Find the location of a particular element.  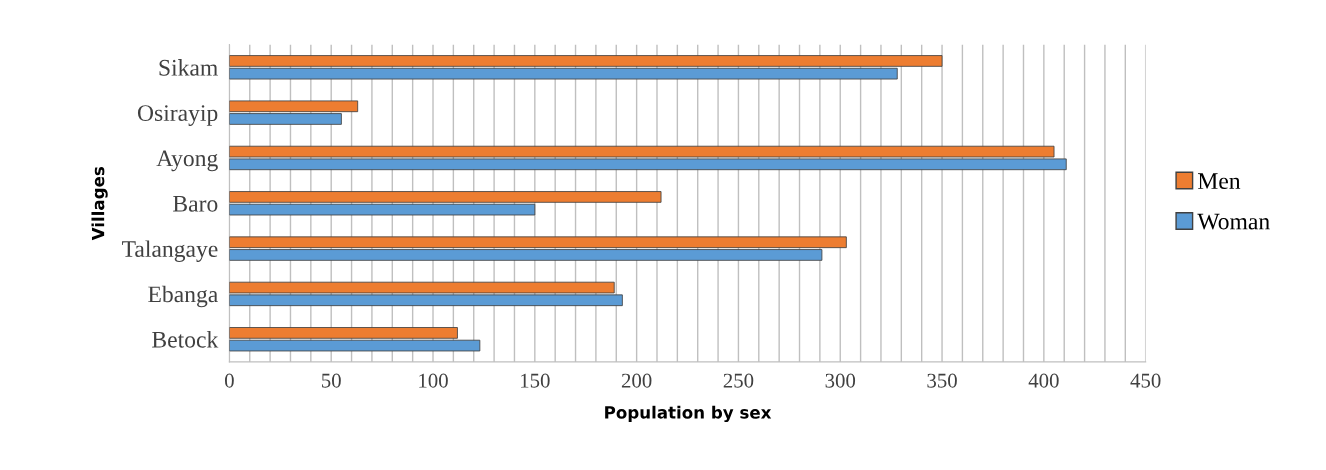

y-tick-label: Ebanga is located at coordinates (183, 296).